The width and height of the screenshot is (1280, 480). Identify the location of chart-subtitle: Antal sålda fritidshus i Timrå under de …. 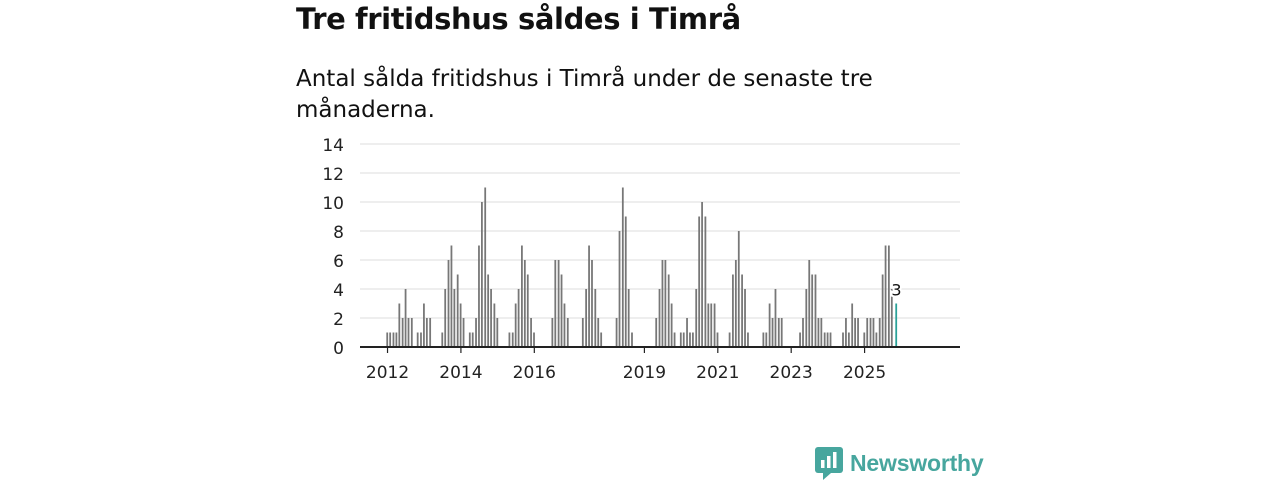
(584, 94).